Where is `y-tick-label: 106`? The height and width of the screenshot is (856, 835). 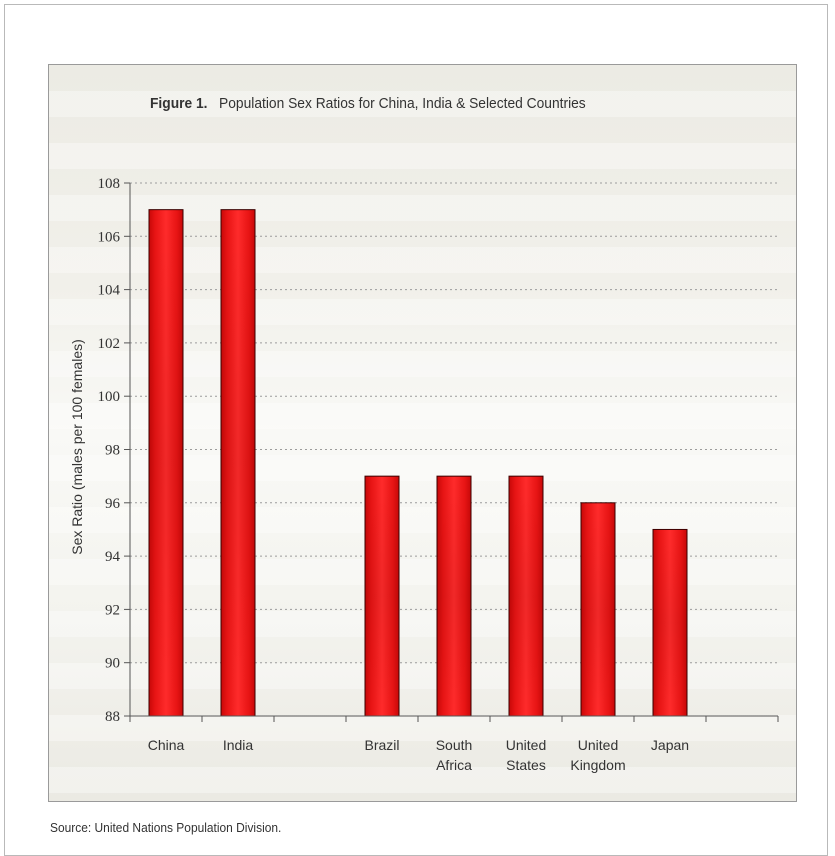
y-tick-label: 106 is located at coordinates (109, 237).